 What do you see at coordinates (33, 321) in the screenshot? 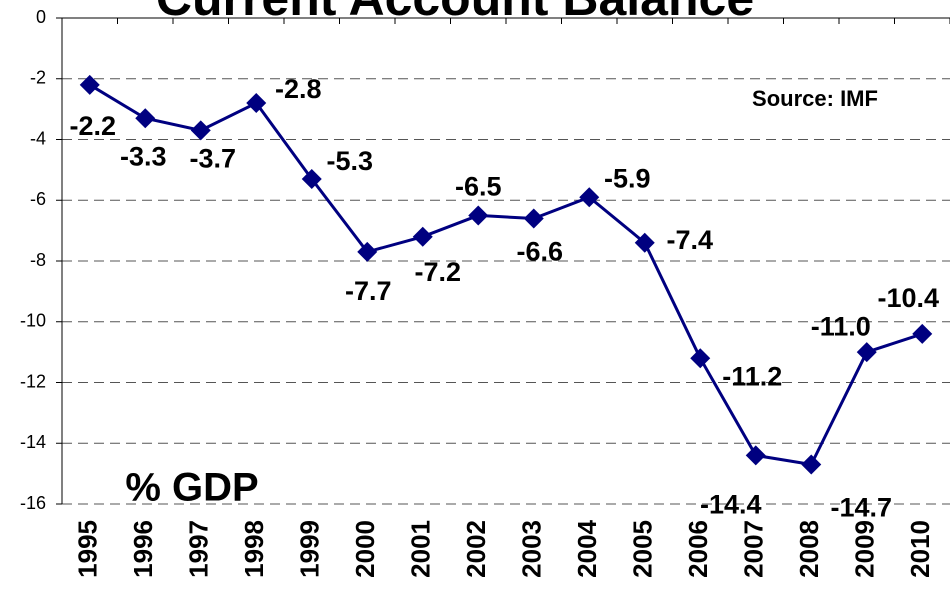
I see `y-tick-label: -10` at bounding box center [33, 321].